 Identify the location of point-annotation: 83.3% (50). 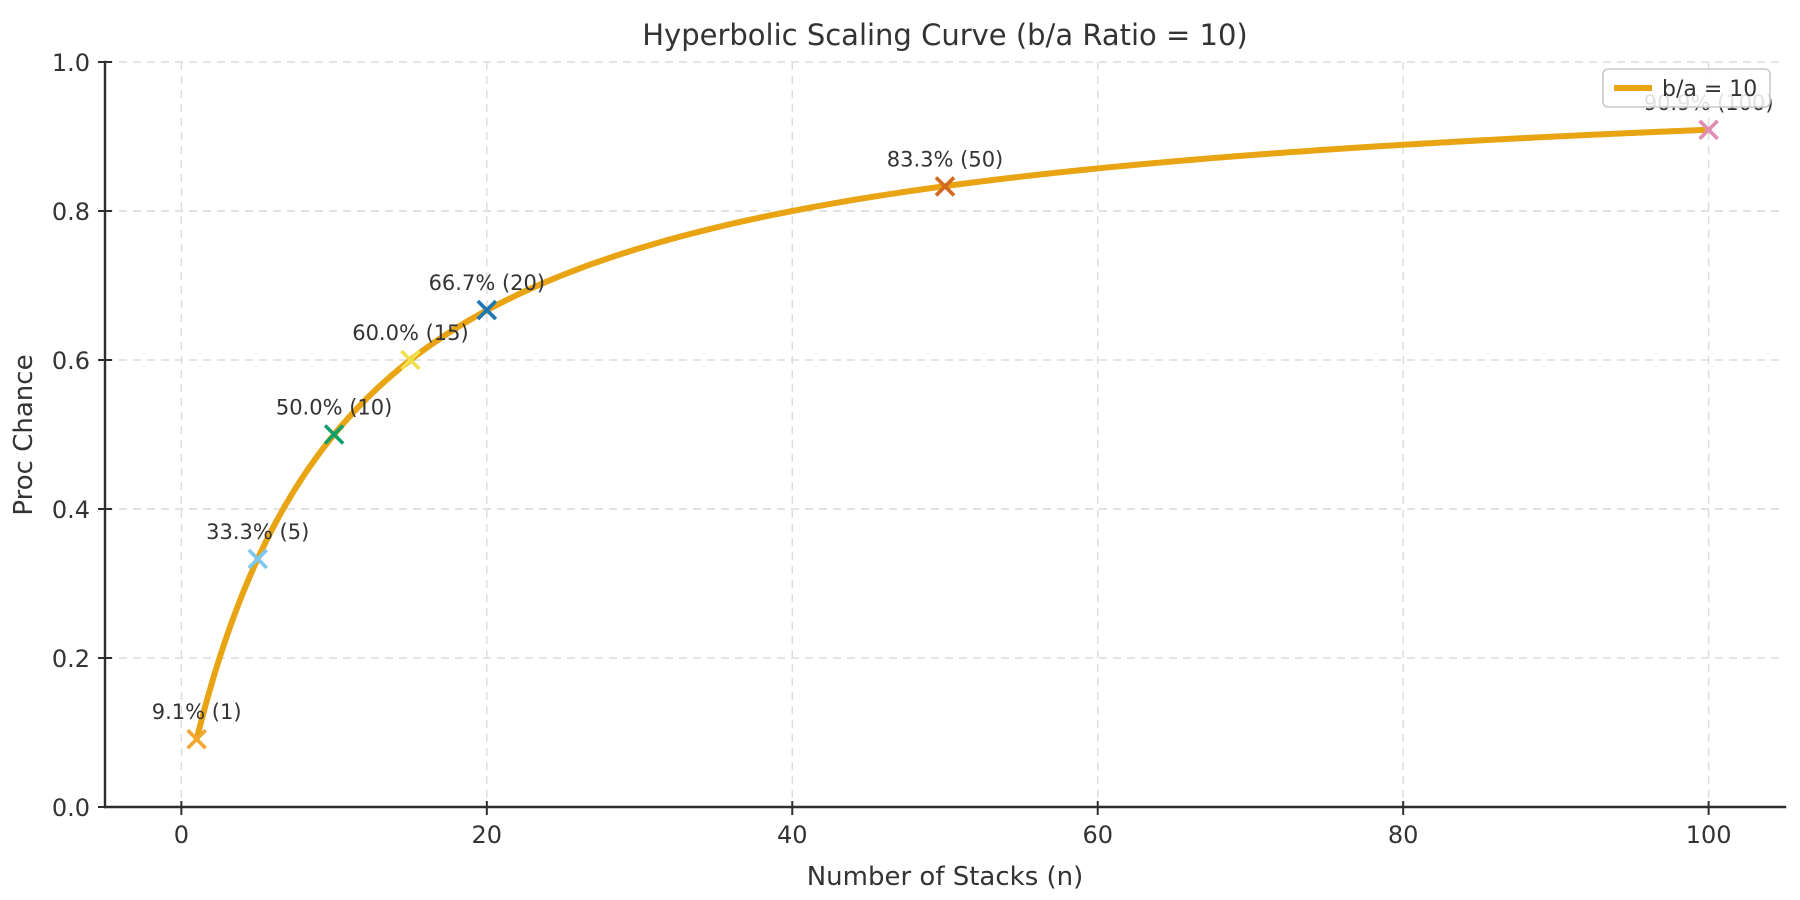
(945, 159).